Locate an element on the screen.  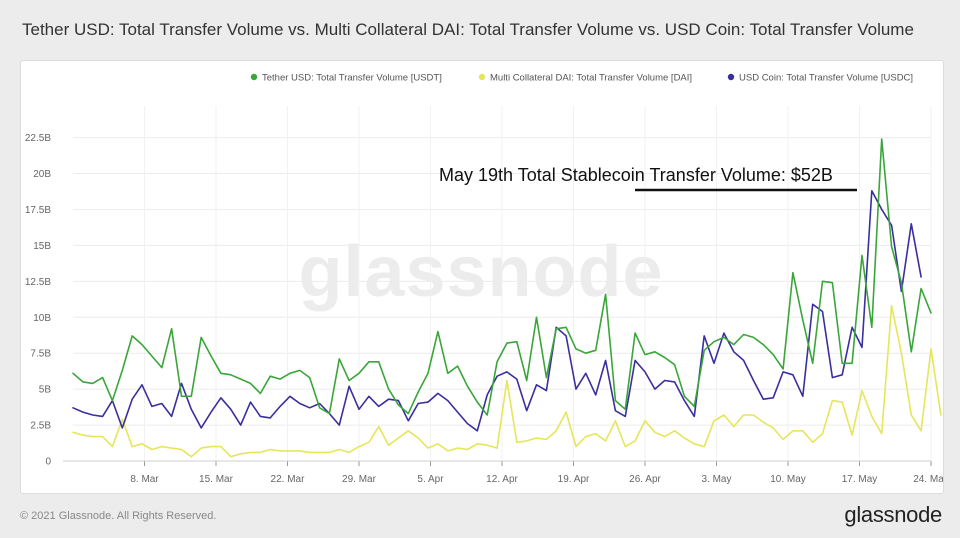
legend-label-usdt: Tether USD: Total Transfer Volume [USDT] is located at coordinates (352, 78).